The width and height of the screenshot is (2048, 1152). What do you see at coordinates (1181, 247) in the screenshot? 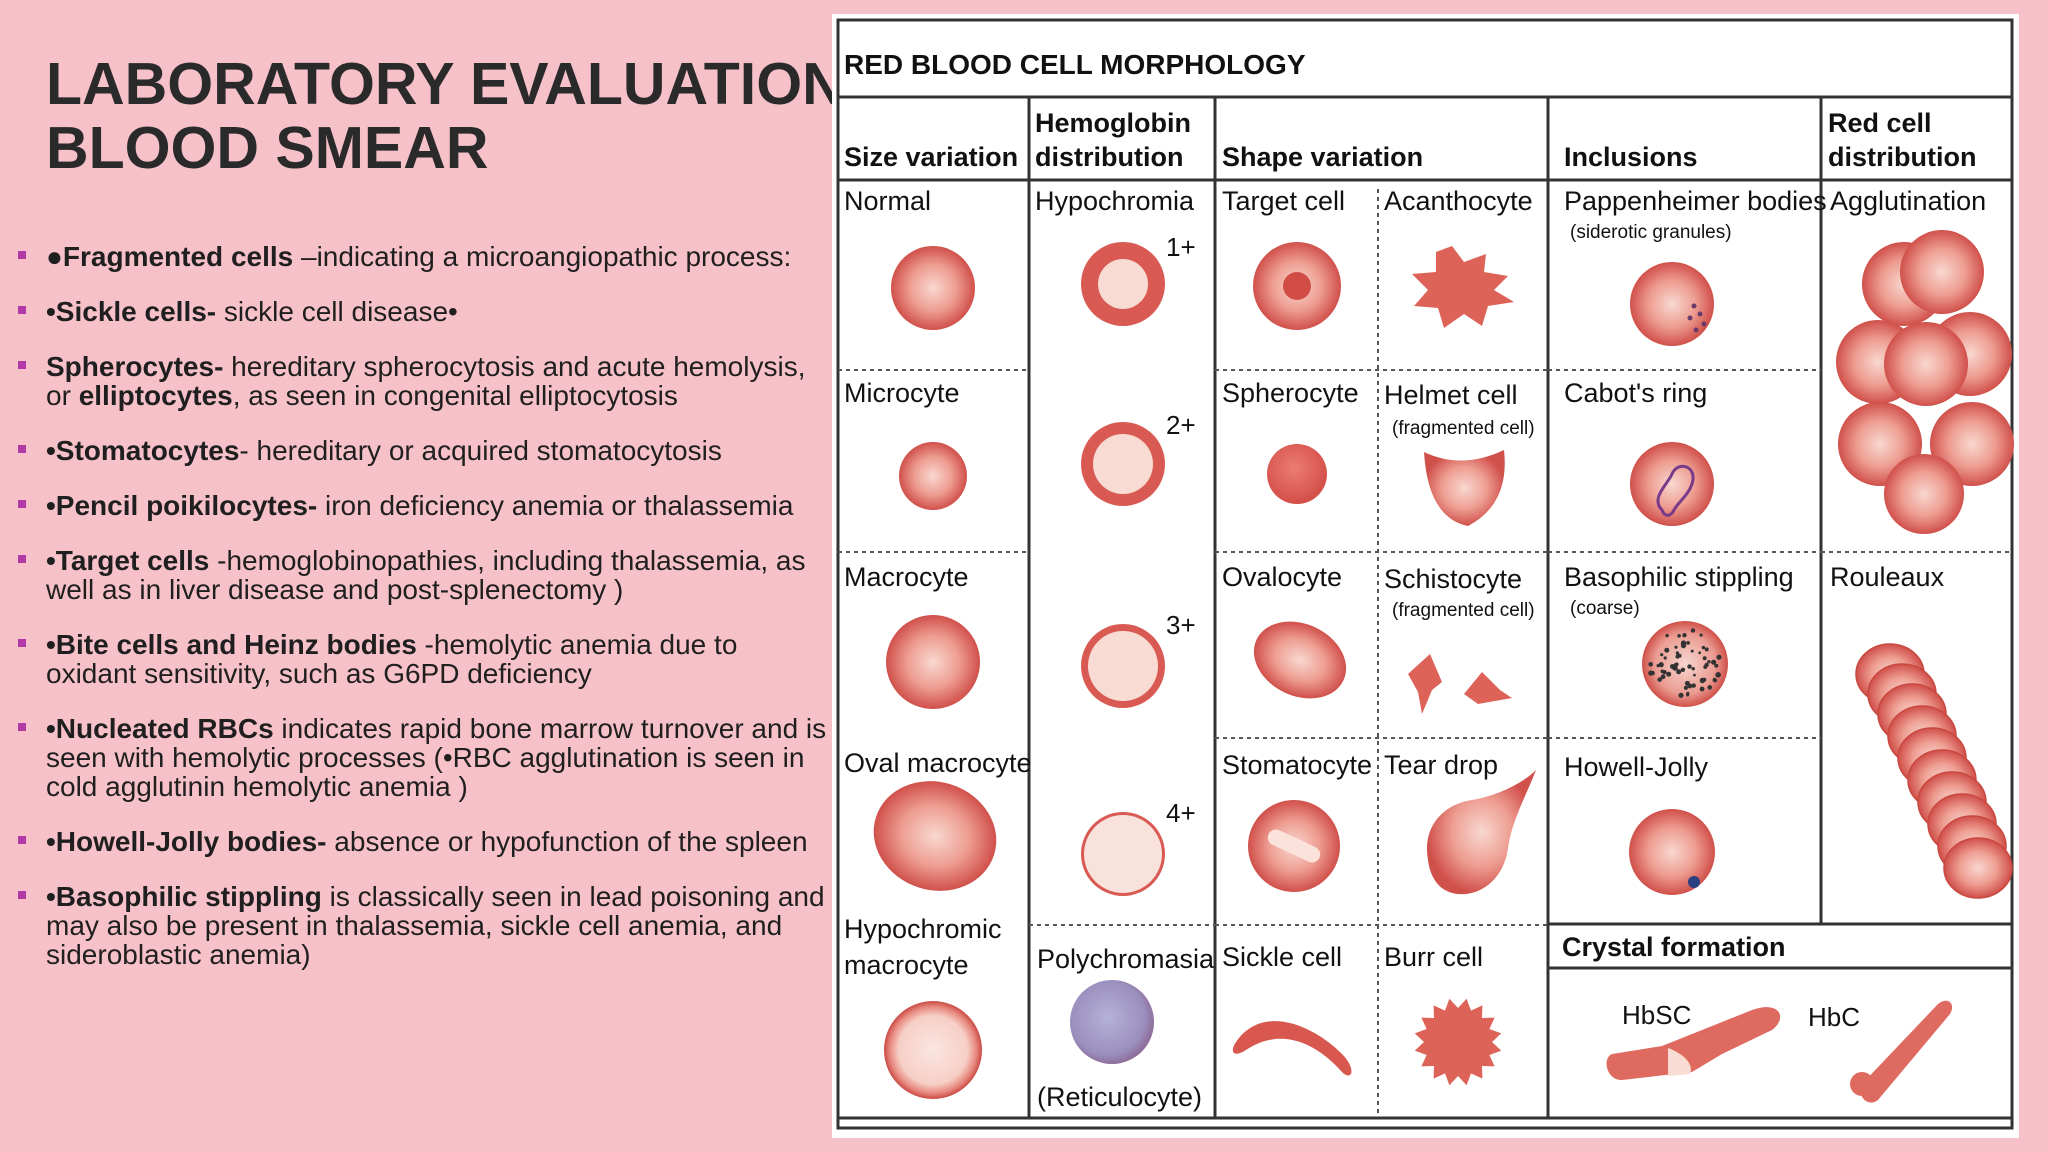
I see `grade-1plus: 1+` at bounding box center [1181, 247].